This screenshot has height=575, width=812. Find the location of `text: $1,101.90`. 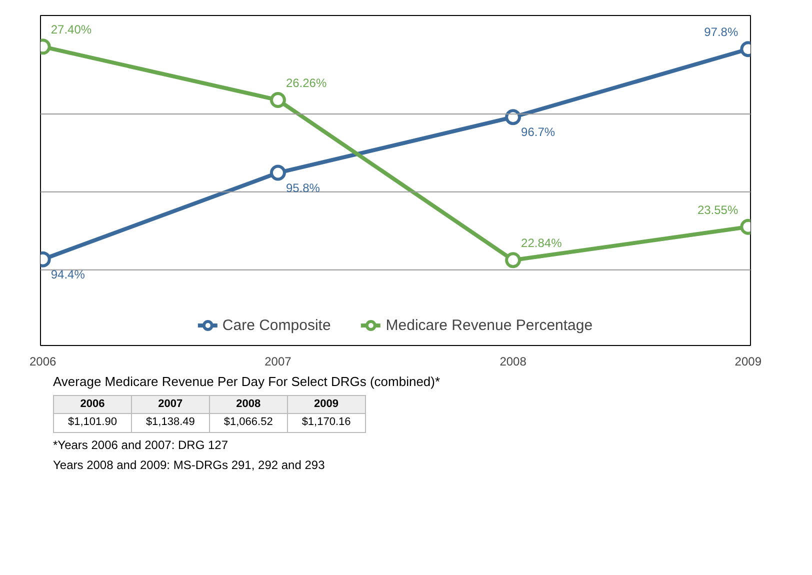

text: $1,101.90 is located at coordinates (93, 423).